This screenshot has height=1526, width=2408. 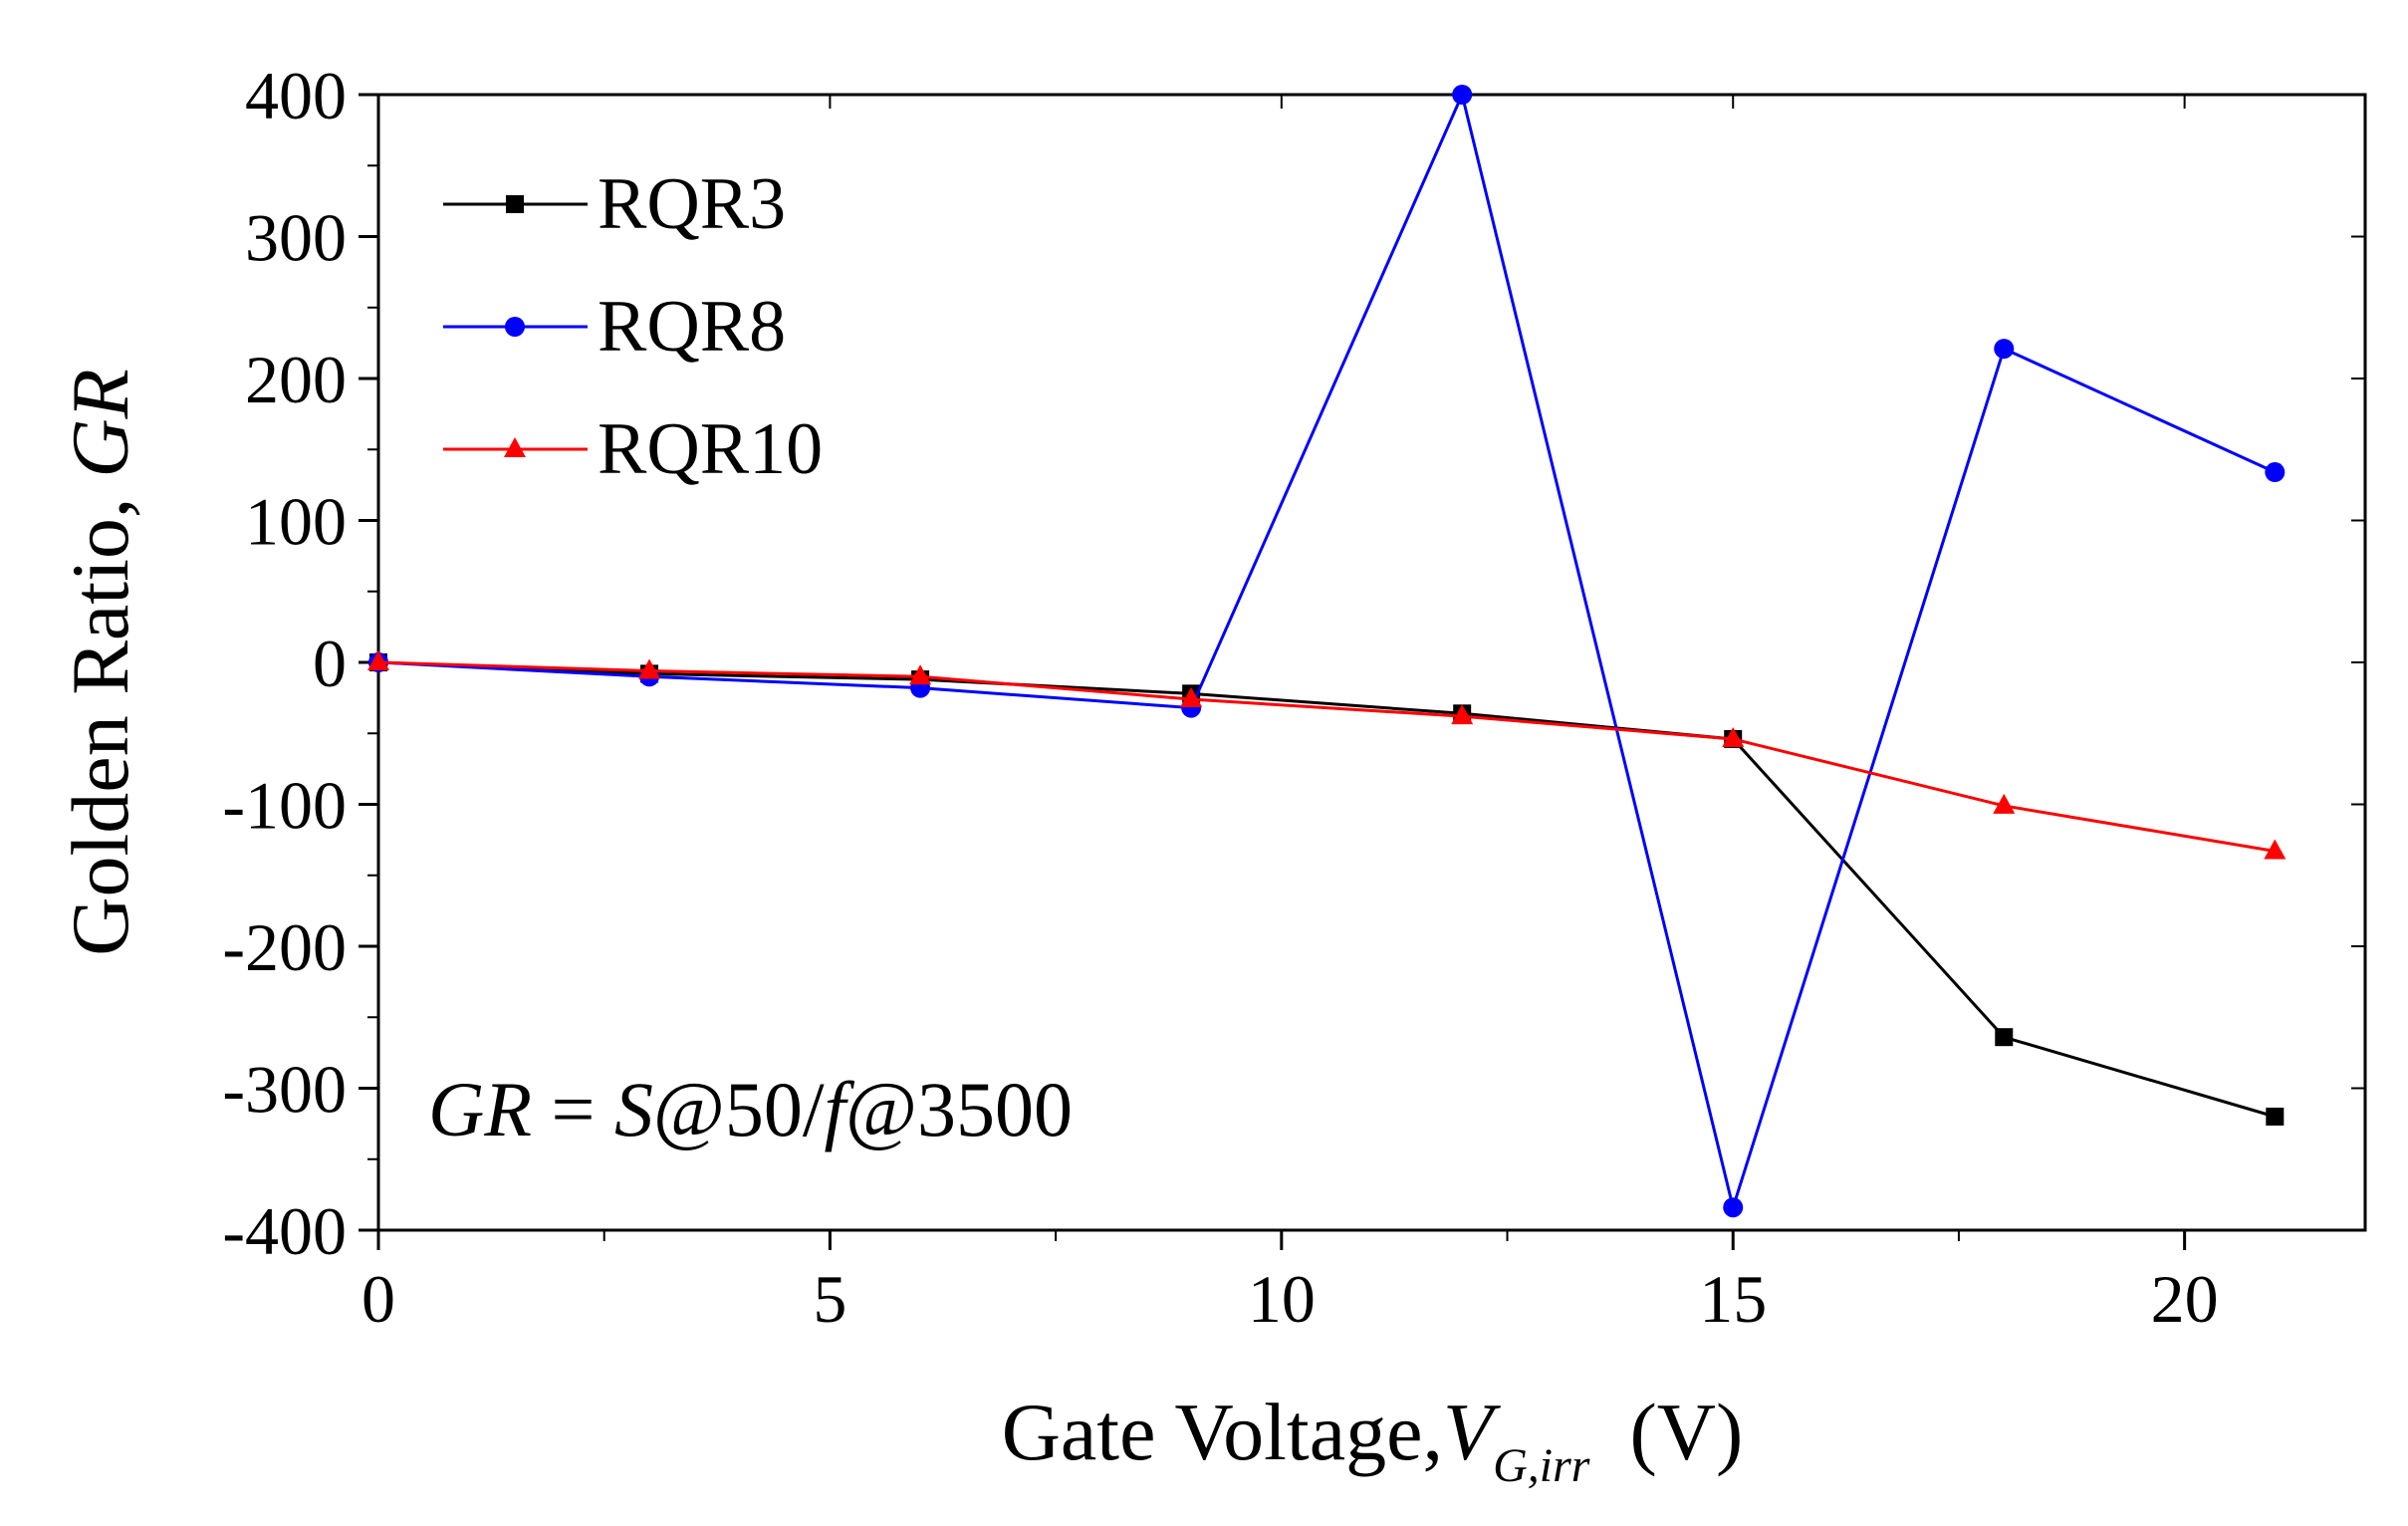 I want to click on series-line-rqr10, so click(x=1326, y=757).